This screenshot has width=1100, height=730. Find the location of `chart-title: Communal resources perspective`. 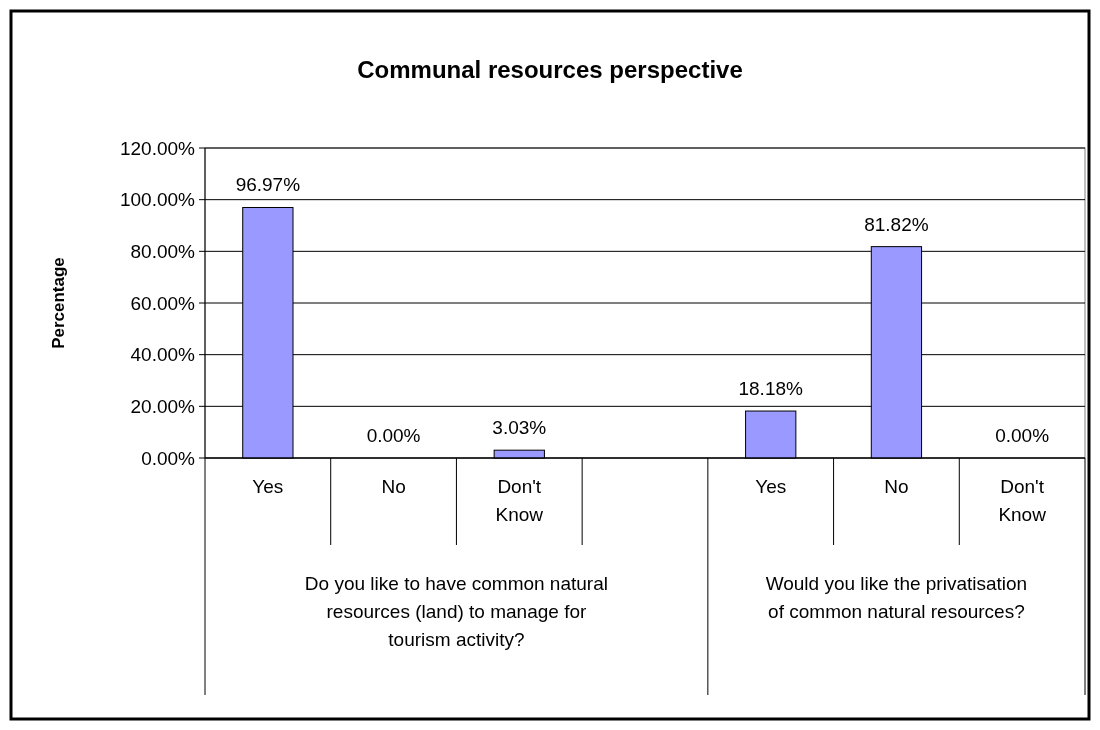

chart-title: Communal resources perspective is located at coordinates (550, 69).